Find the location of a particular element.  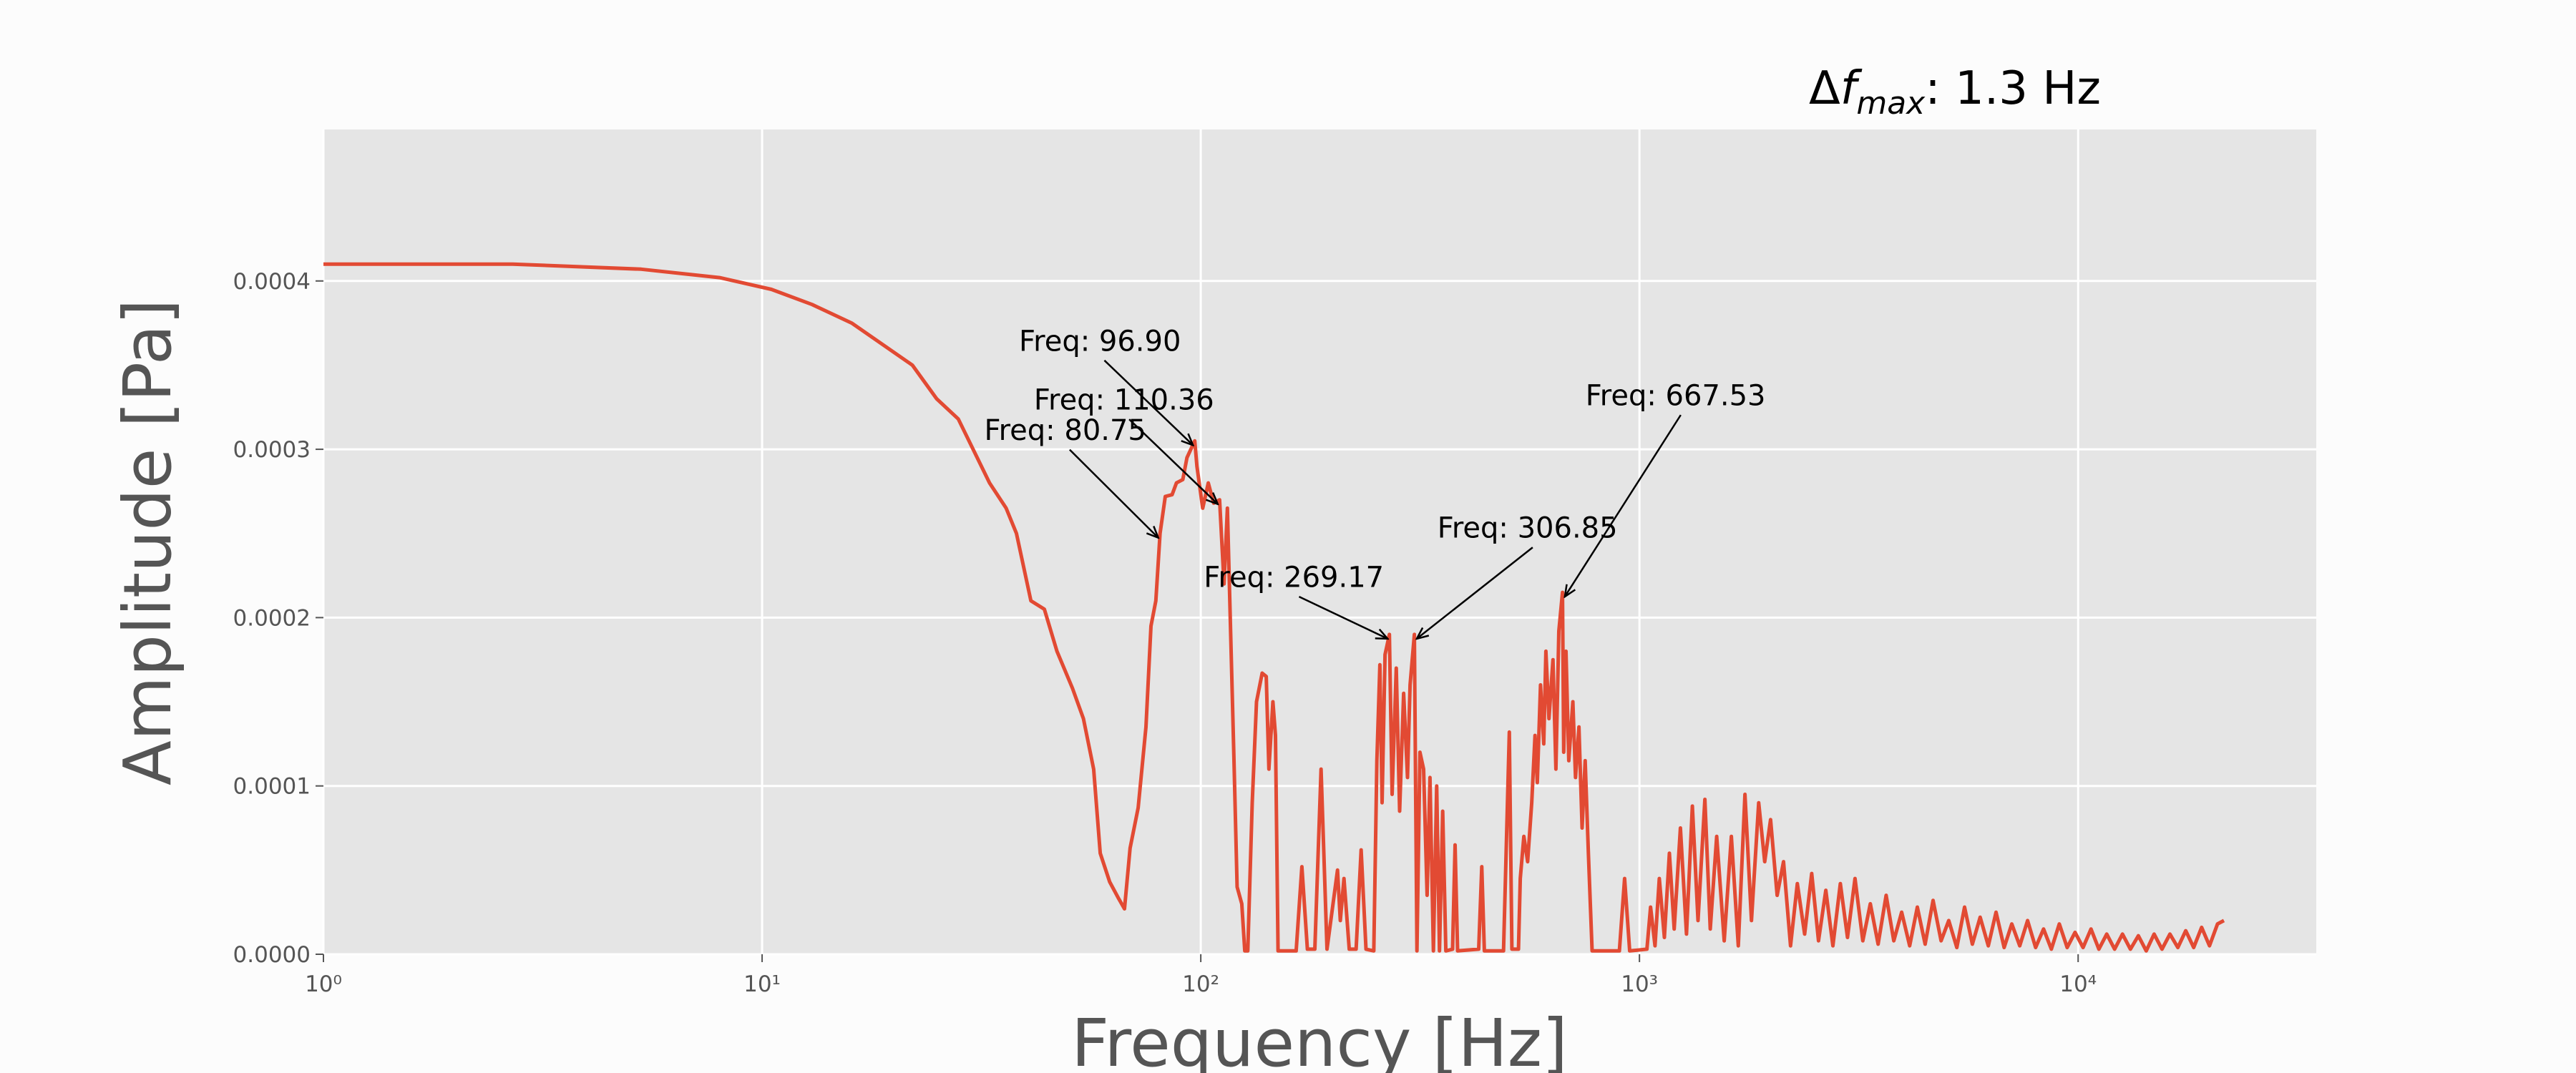

y-tick-label: 0.0003 is located at coordinates (272, 450).